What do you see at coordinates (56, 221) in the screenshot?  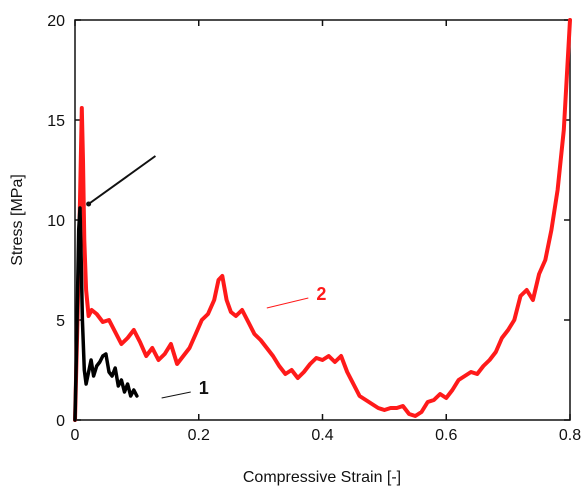 I see `y-tick-label: 10` at bounding box center [56, 221].